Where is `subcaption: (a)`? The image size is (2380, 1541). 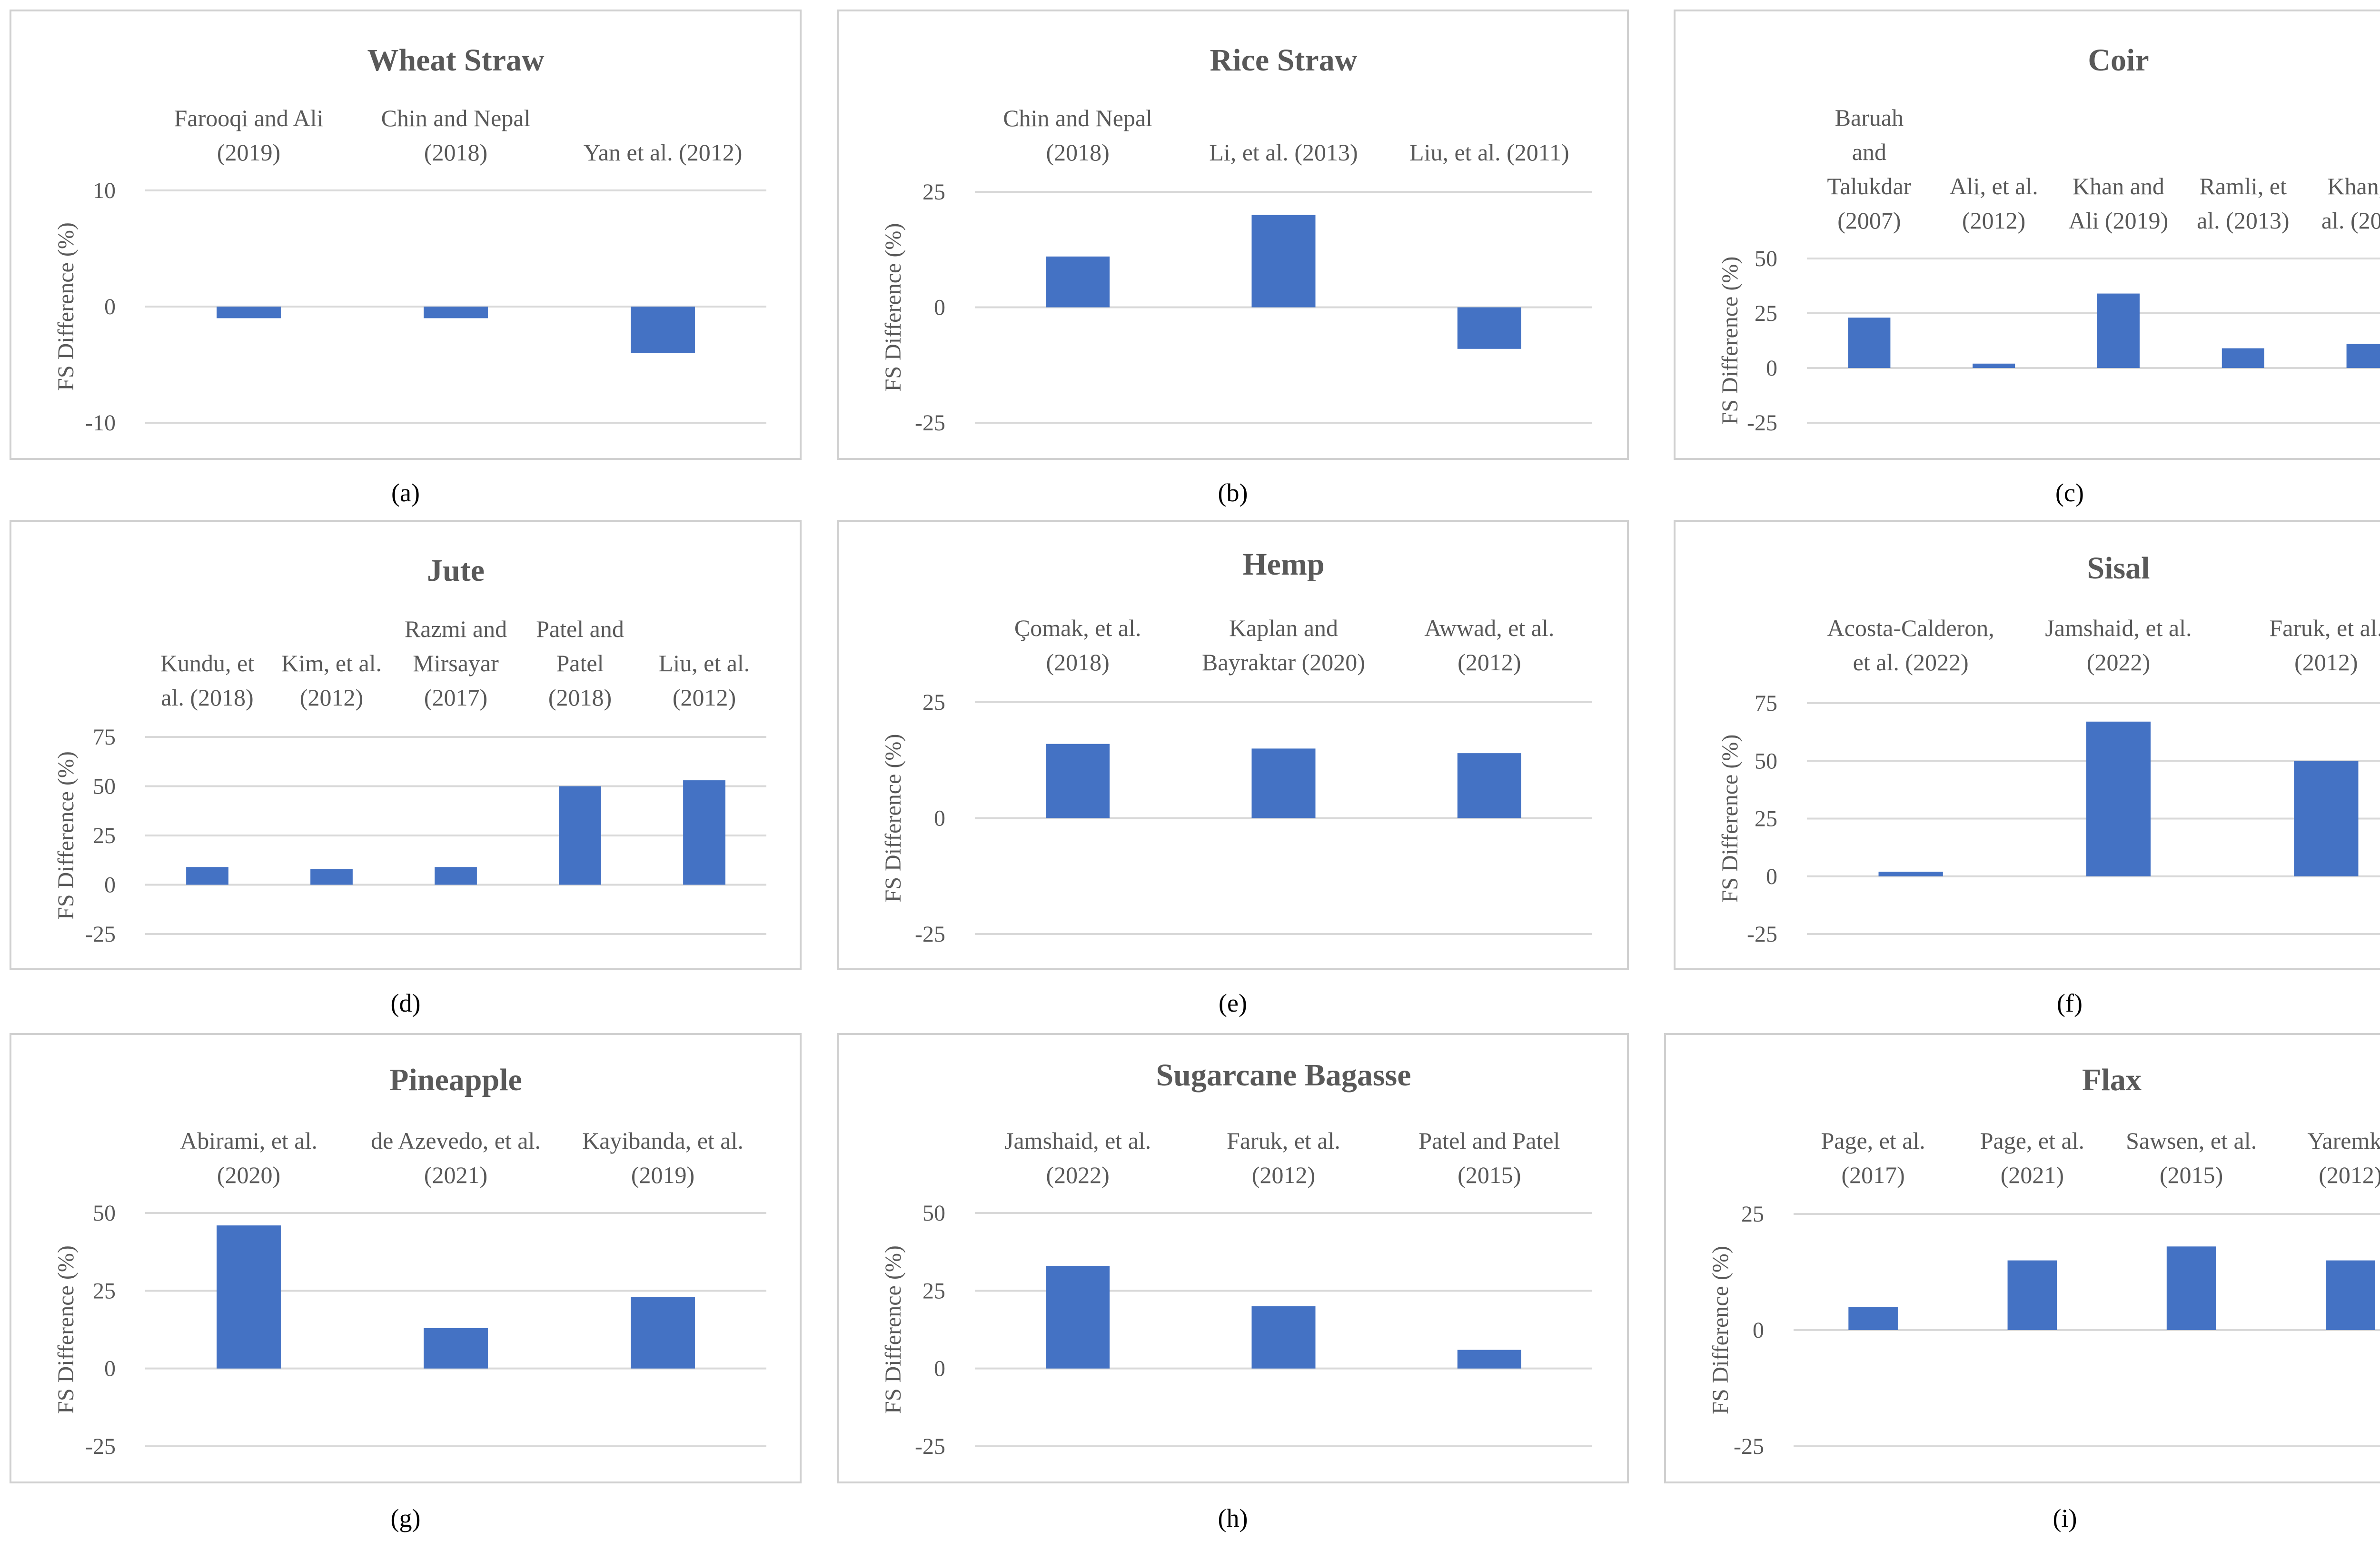
subcaption: (a) is located at coordinates (405, 493).